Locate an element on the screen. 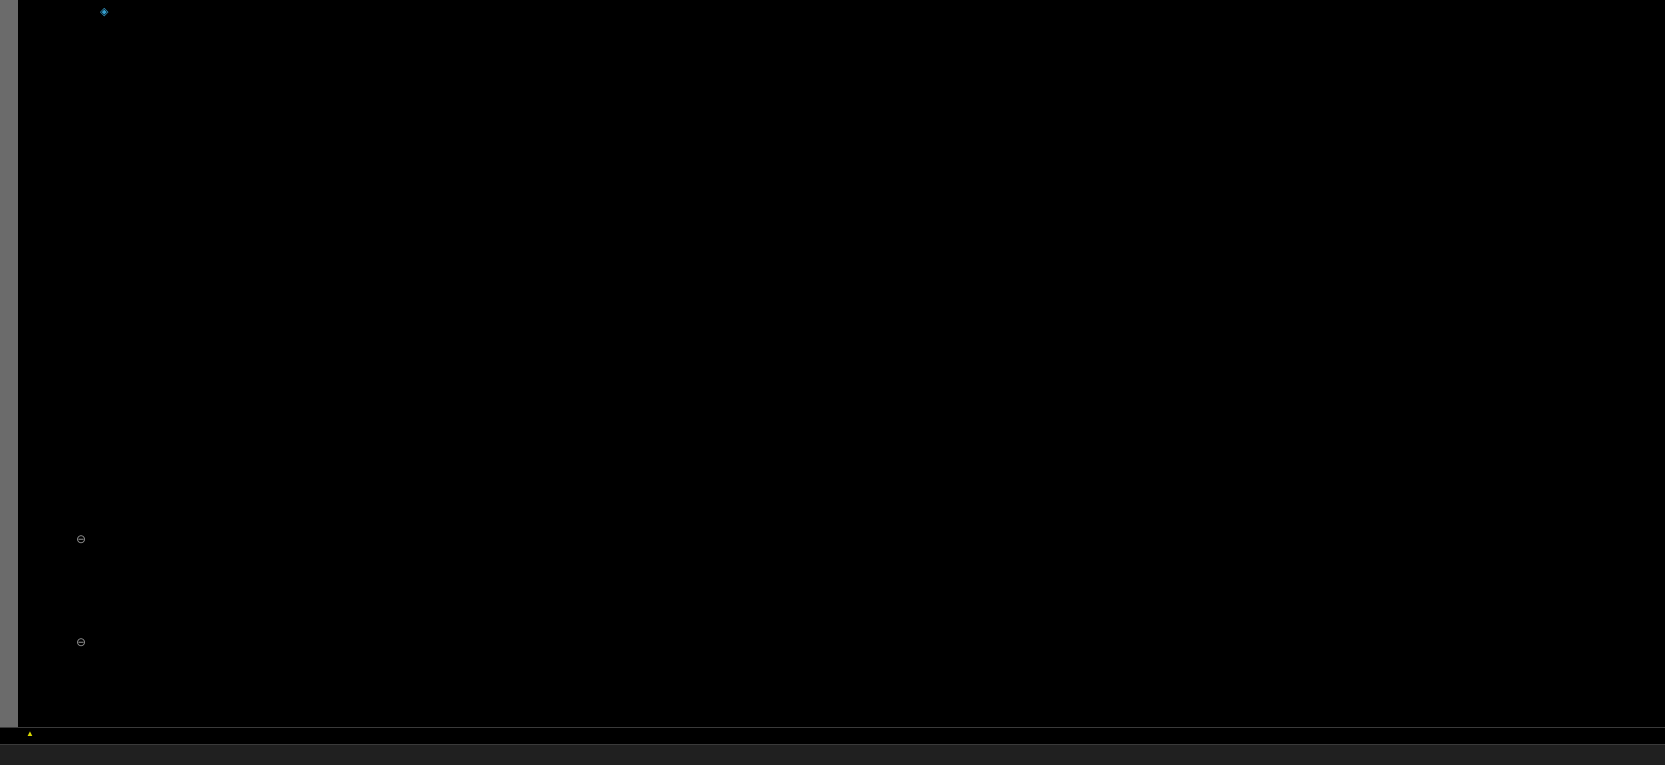  caret-up-icon: ▲ is located at coordinates (30, 733).